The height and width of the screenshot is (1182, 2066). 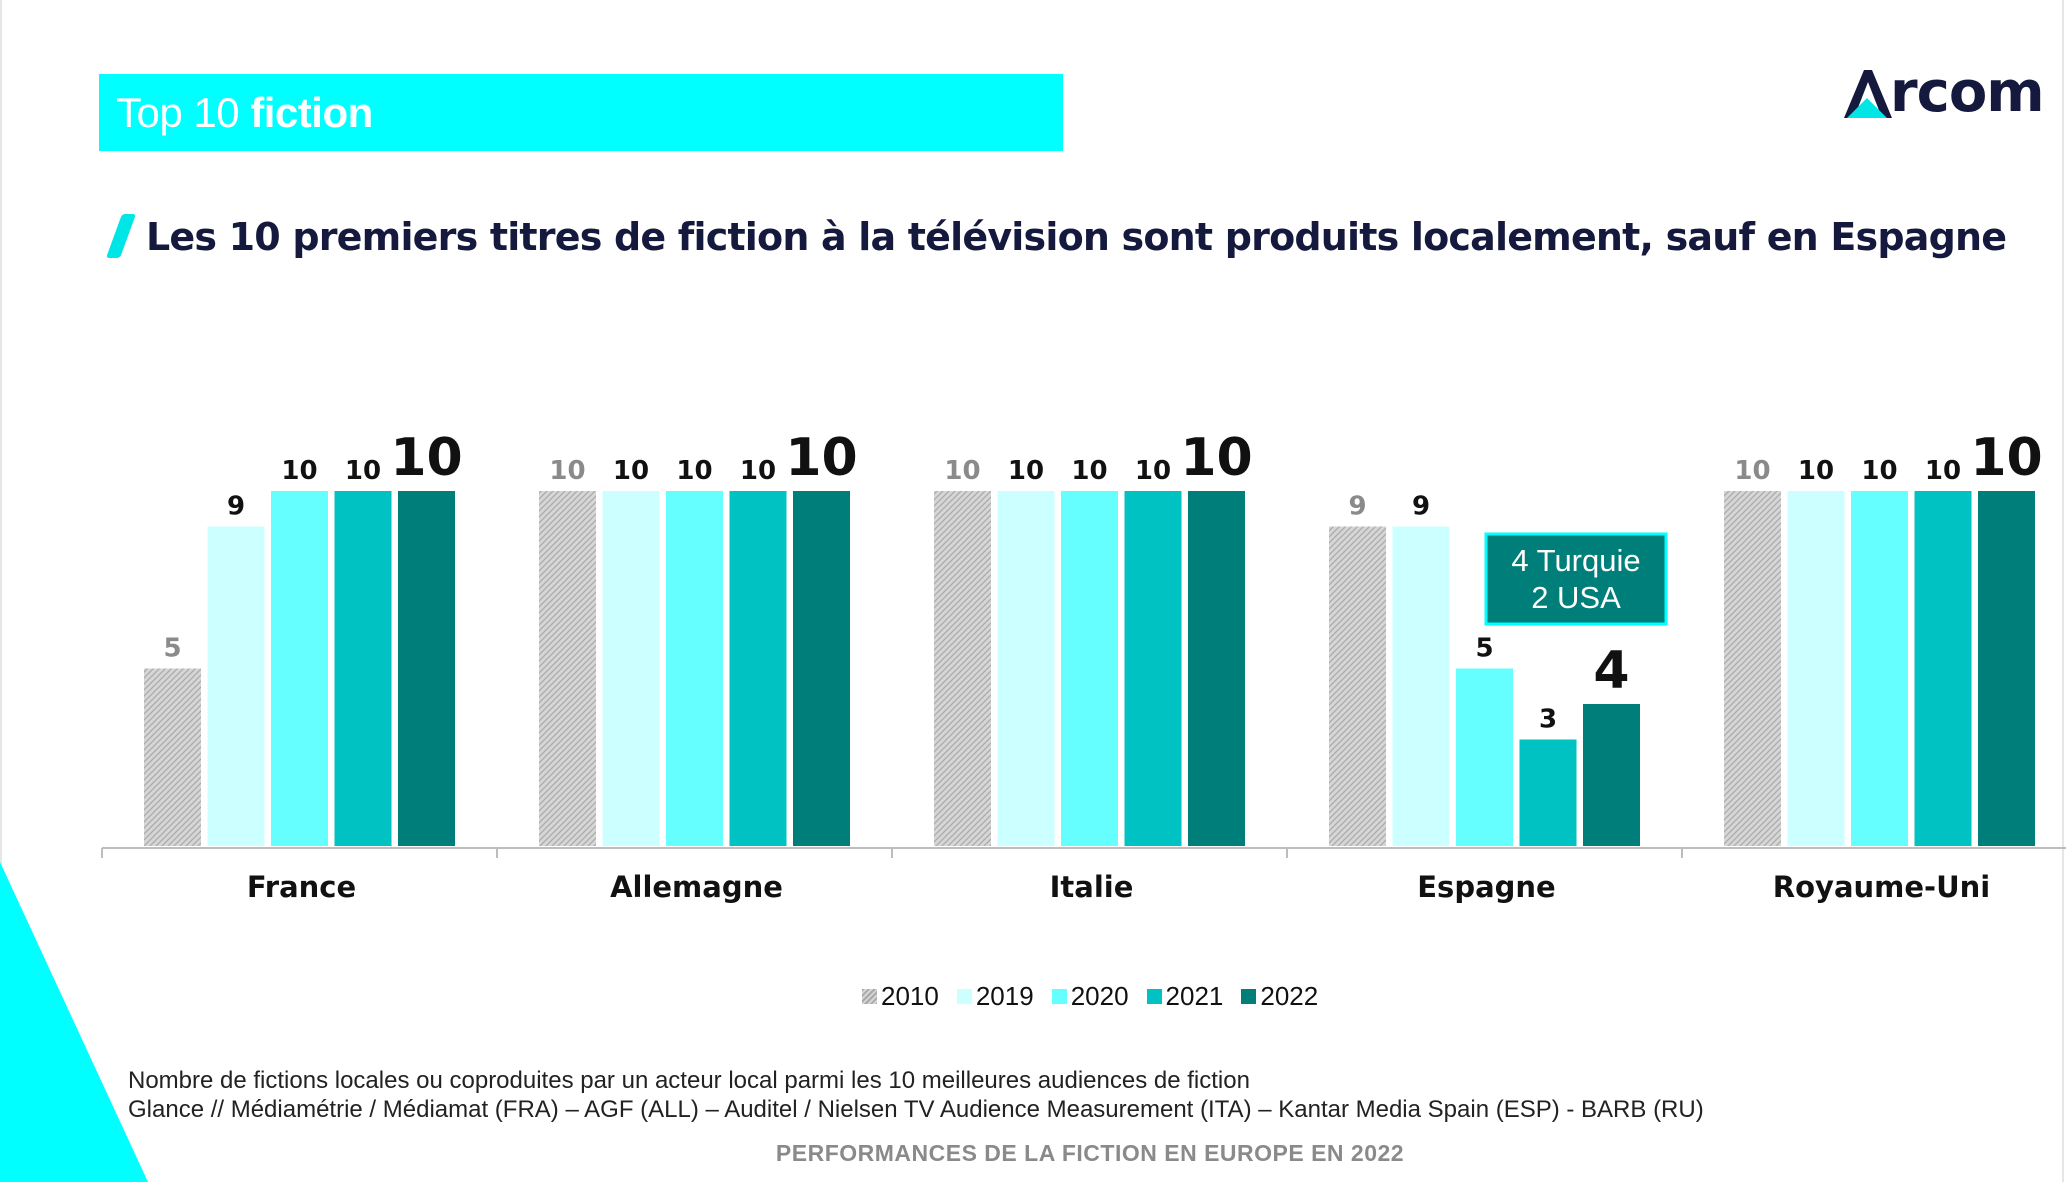 What do you see at coordinates (821, 668) in the screenshot?
I see `bar-allemagne-2022` at bounding box center [821, 668].